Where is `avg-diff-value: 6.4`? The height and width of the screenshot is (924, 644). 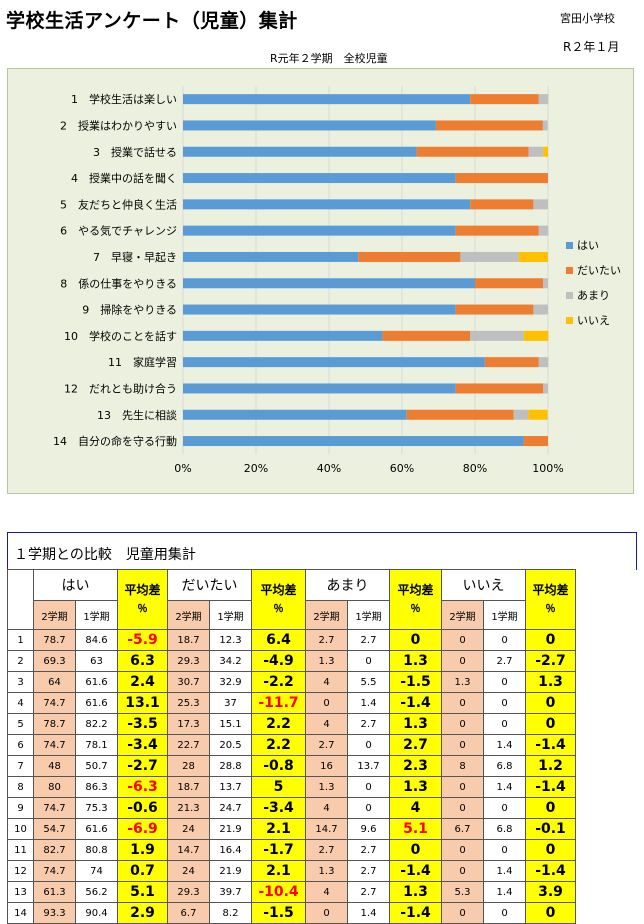 avg-diff-value: 6.4 is located at coordinates (278, 640).